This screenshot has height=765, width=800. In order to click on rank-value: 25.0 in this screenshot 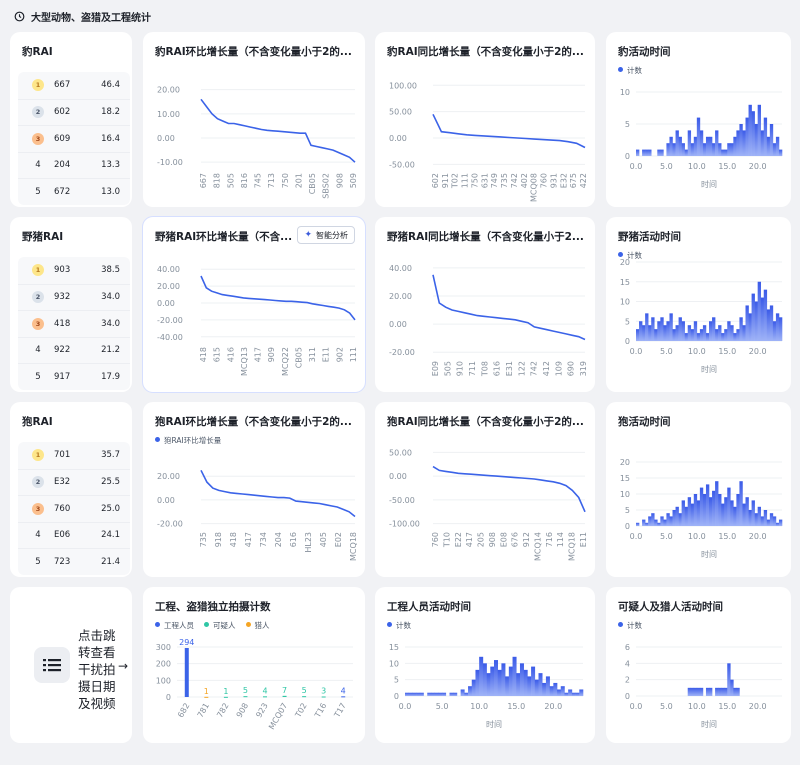, I will do `click(110, 508)`.